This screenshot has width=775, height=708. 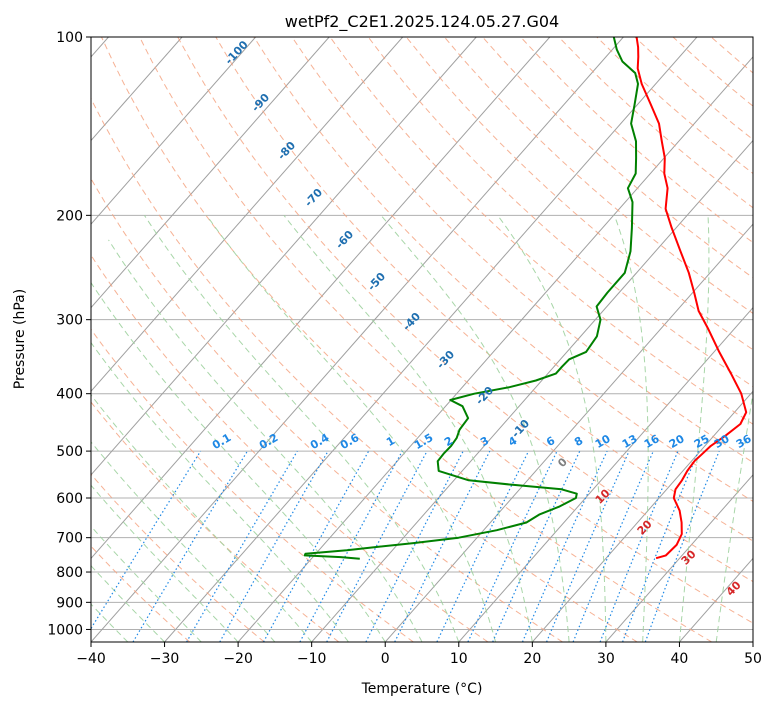 I want to click on x-tick-label: 30, so click(x=606, y=659).